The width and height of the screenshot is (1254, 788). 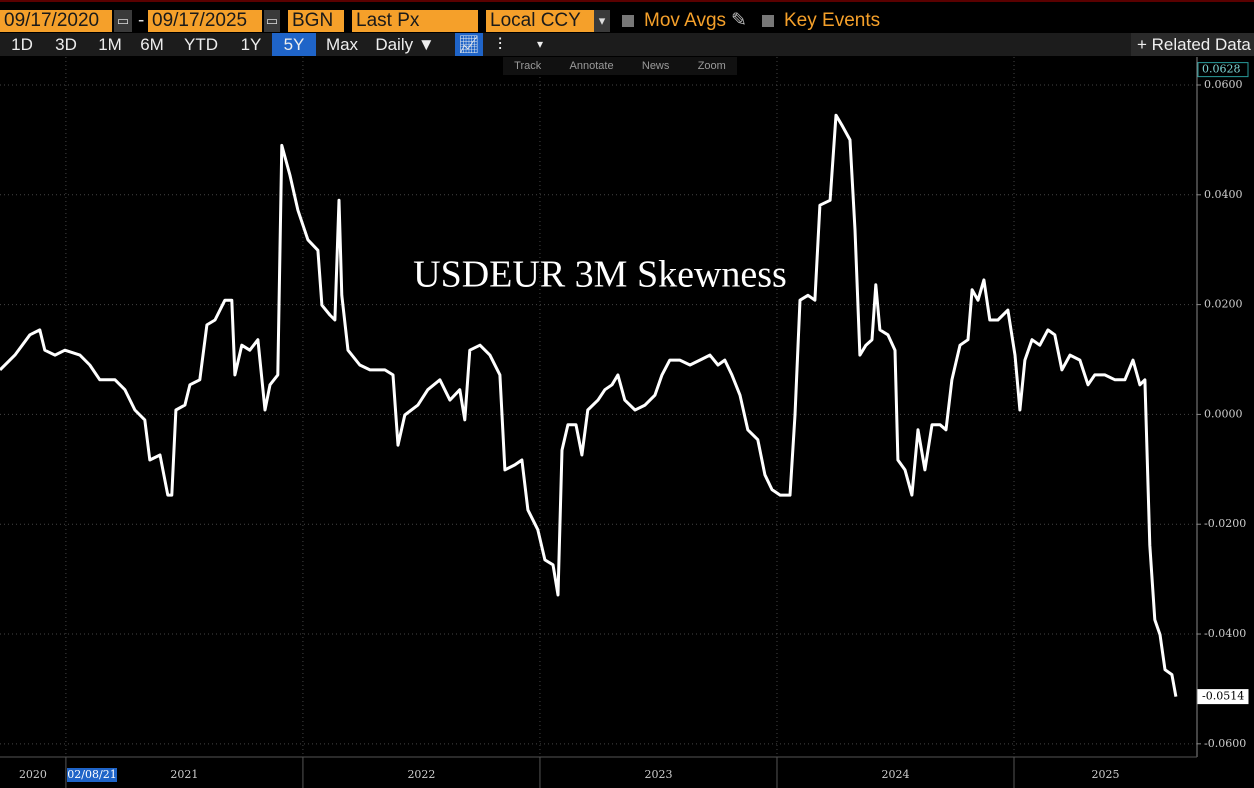 What do you see at coordinates (591, 66) in the screenshot?
I see `tool-button: Annotate` at bounding box center [591, 66].